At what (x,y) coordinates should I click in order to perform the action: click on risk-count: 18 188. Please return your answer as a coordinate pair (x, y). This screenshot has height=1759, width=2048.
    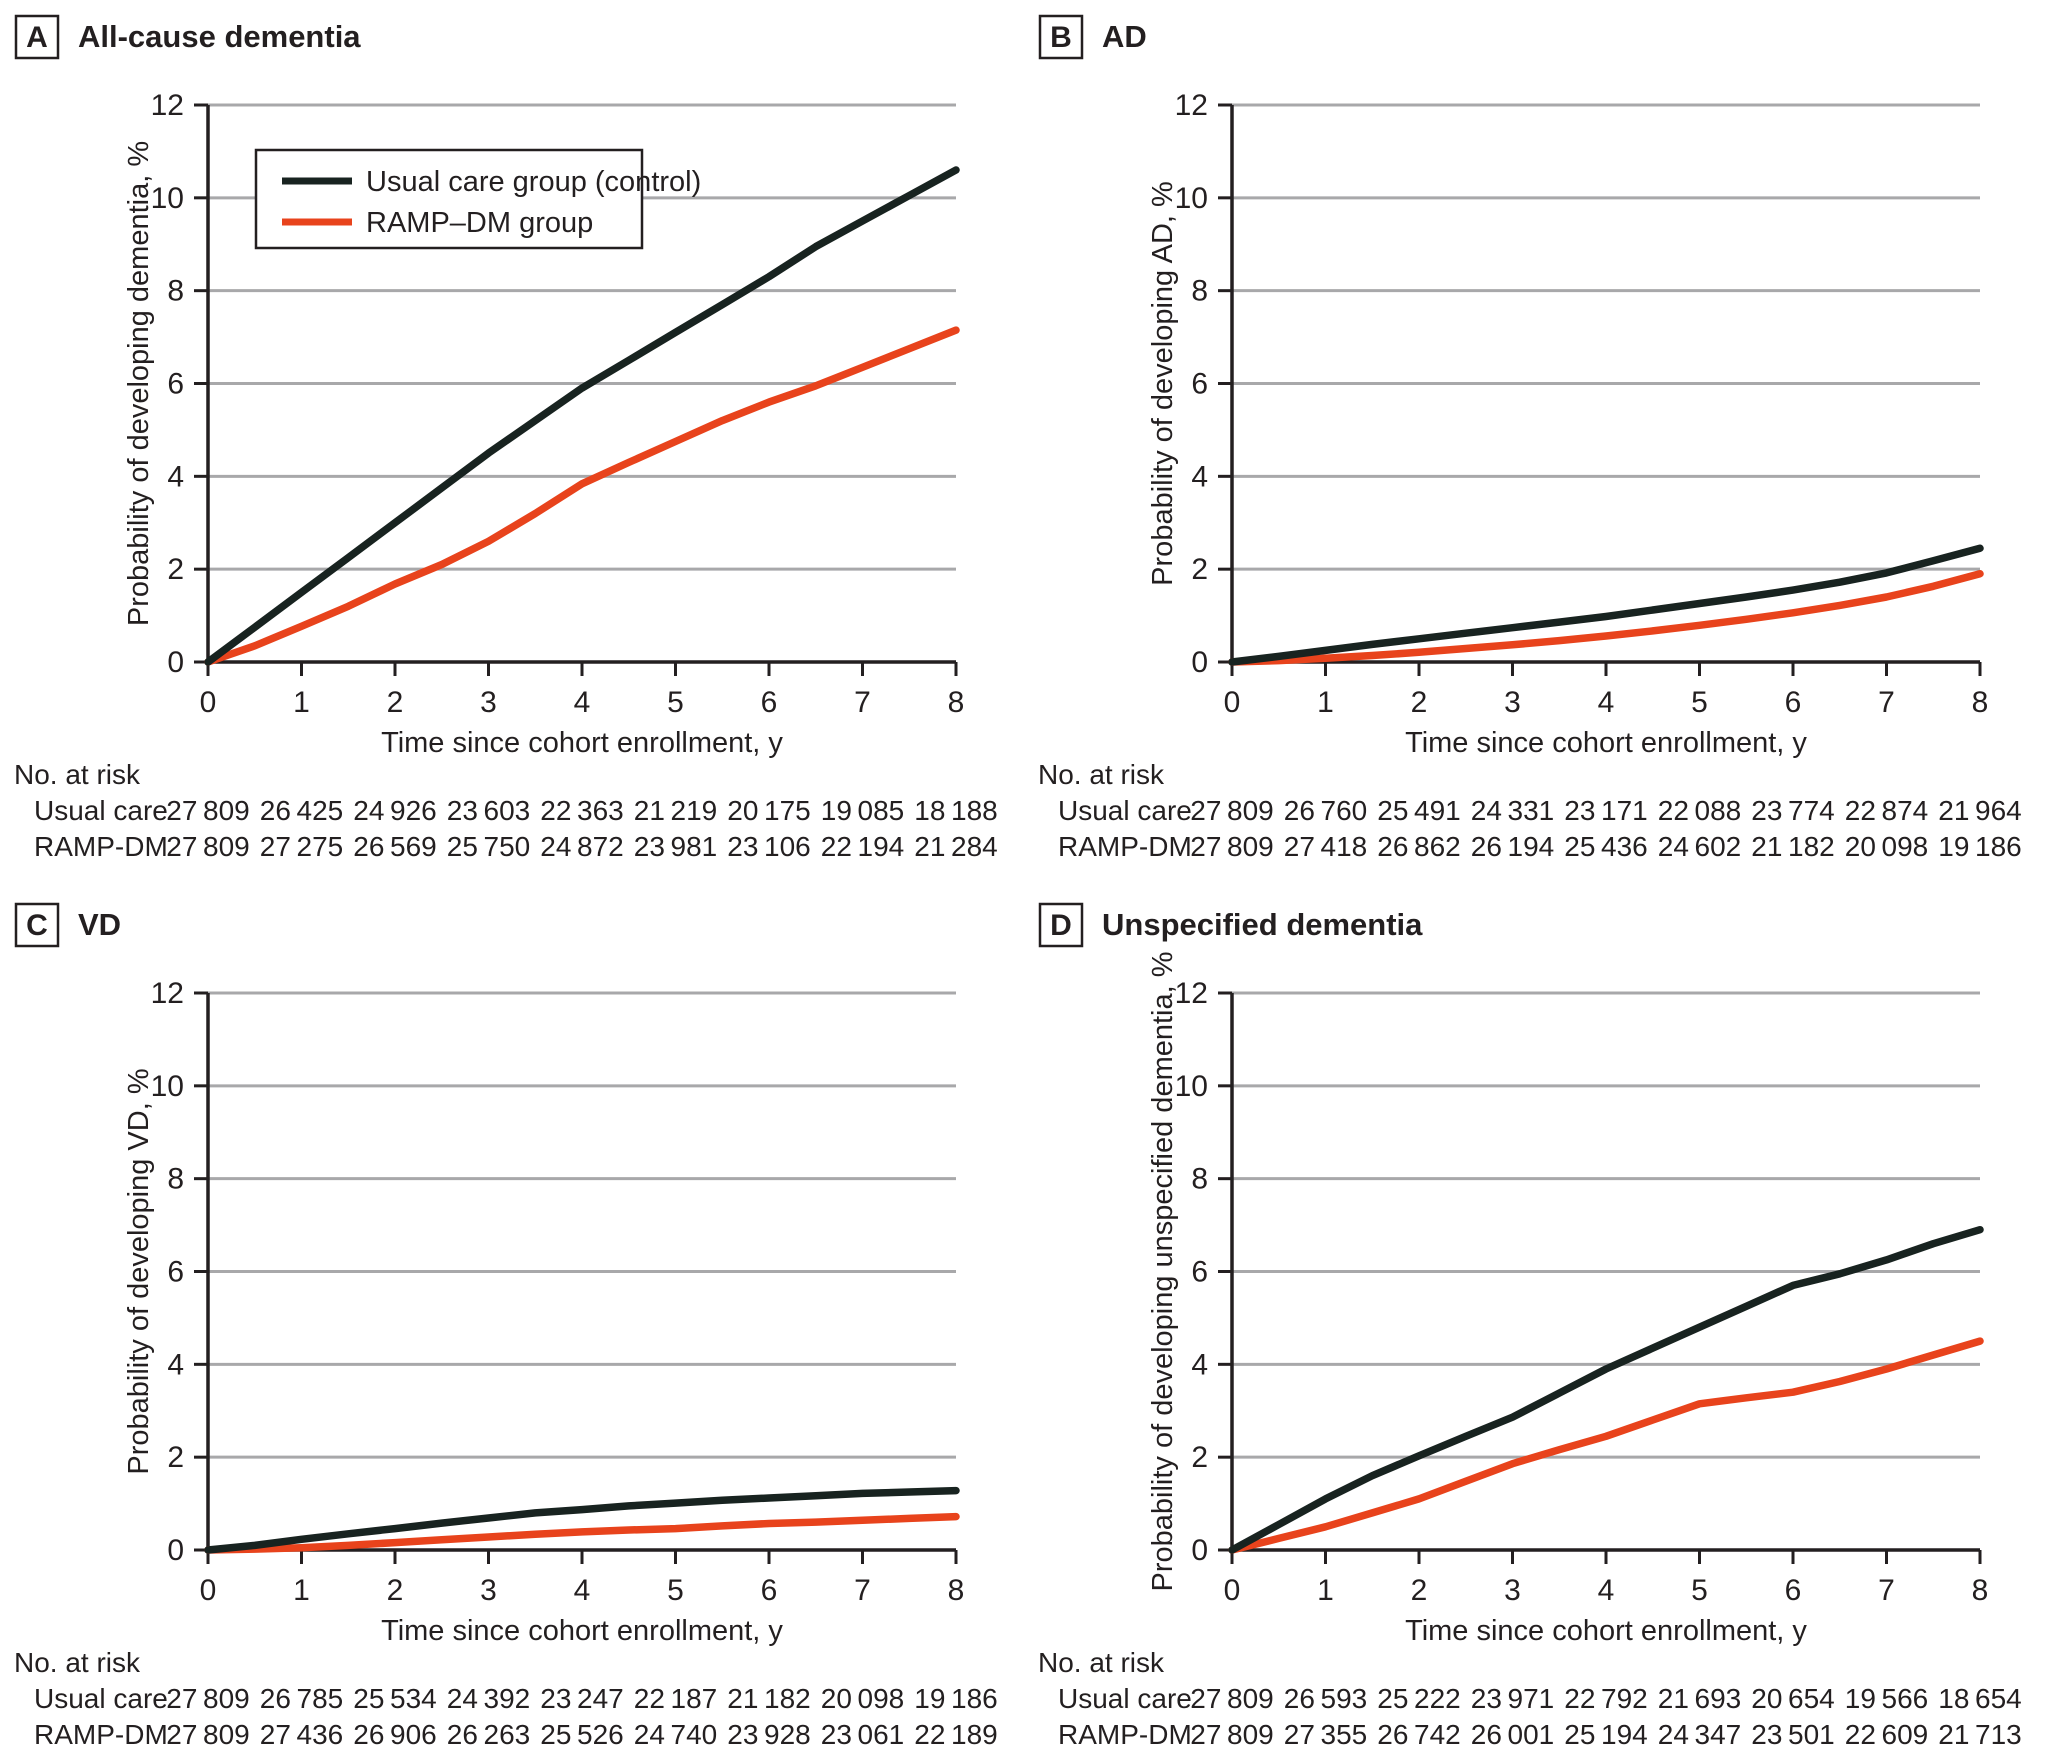
    Looking at the image, I should click on (955, 810).